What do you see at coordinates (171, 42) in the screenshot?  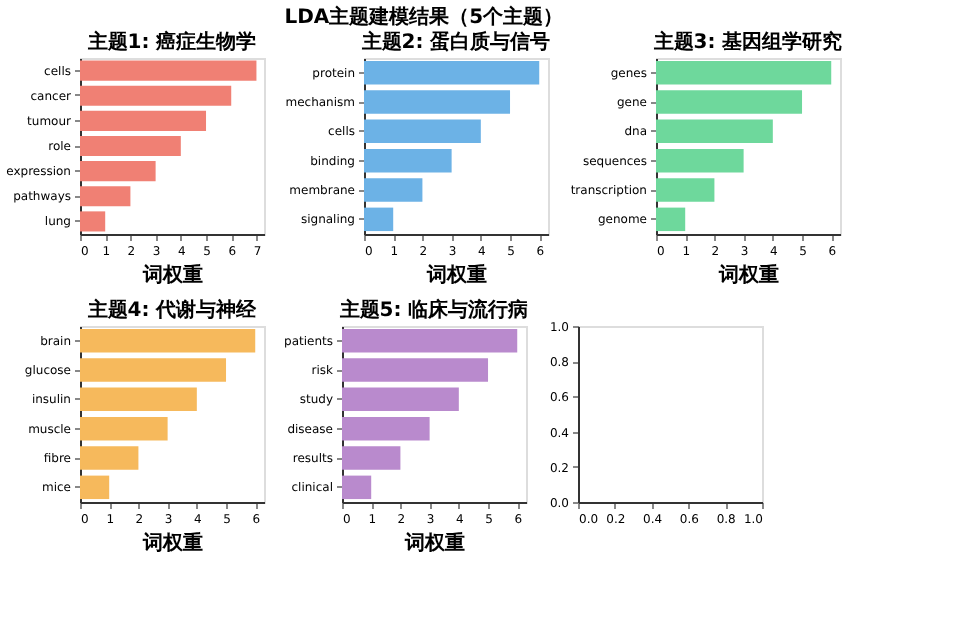 I see `chart-title: 主题1: 癌症生物学` at bounding box center [171, 42].